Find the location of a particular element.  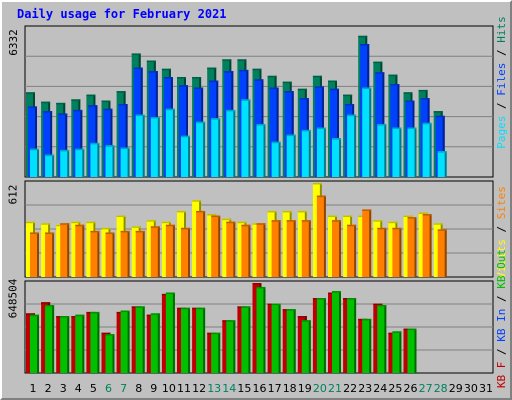

day-label: 25 is located at coordinates (395, 388).